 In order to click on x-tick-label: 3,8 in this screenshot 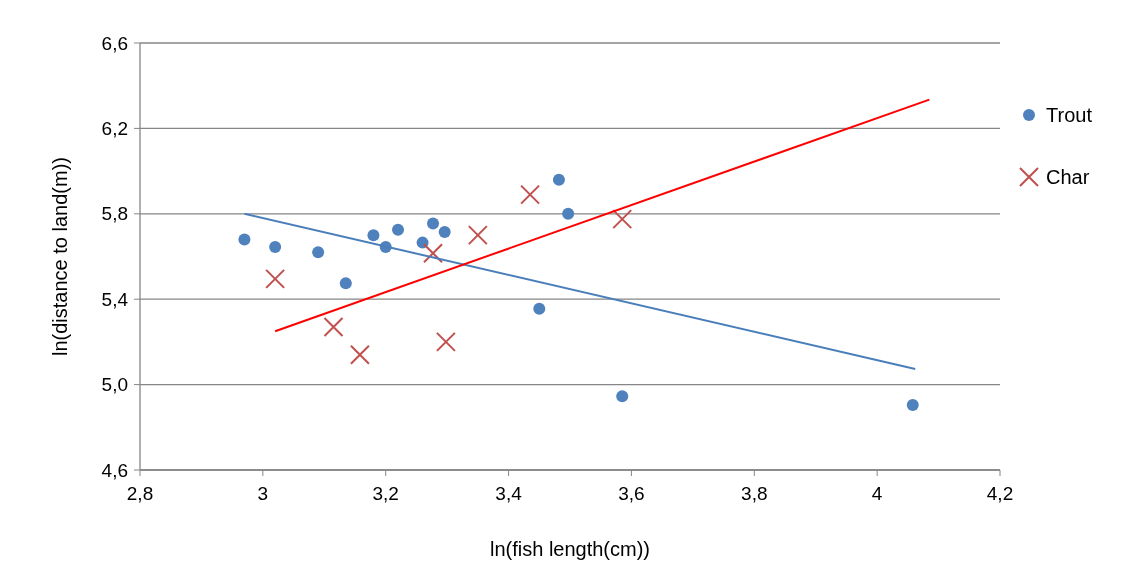, I will do `click(754, 493)`.